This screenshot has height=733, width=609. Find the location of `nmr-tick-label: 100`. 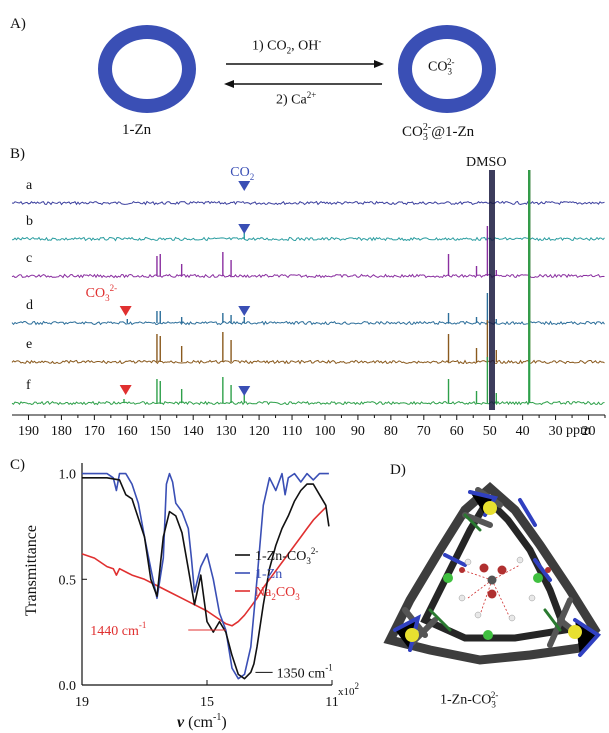

nmr-tick-label: 100 is located at coordinates (324, 431).